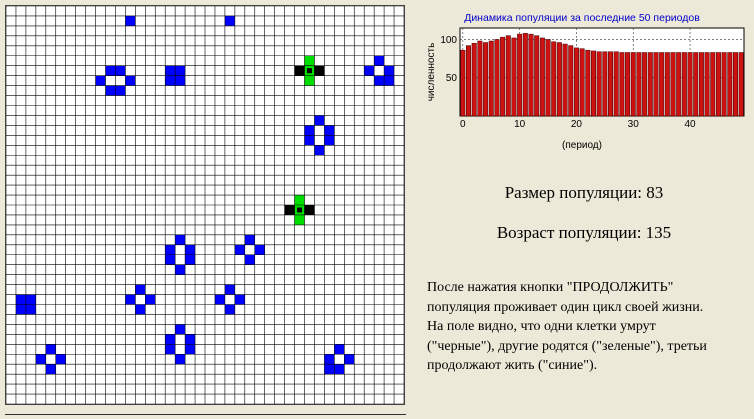 This screenshot has height=419, width=754. What do you see at coordinates (550, 287) in the screenshot?
I see `description-line: После нажатия кнопки "ПРОДОЛЖИТЬ"` at bounding box center [550, 287].